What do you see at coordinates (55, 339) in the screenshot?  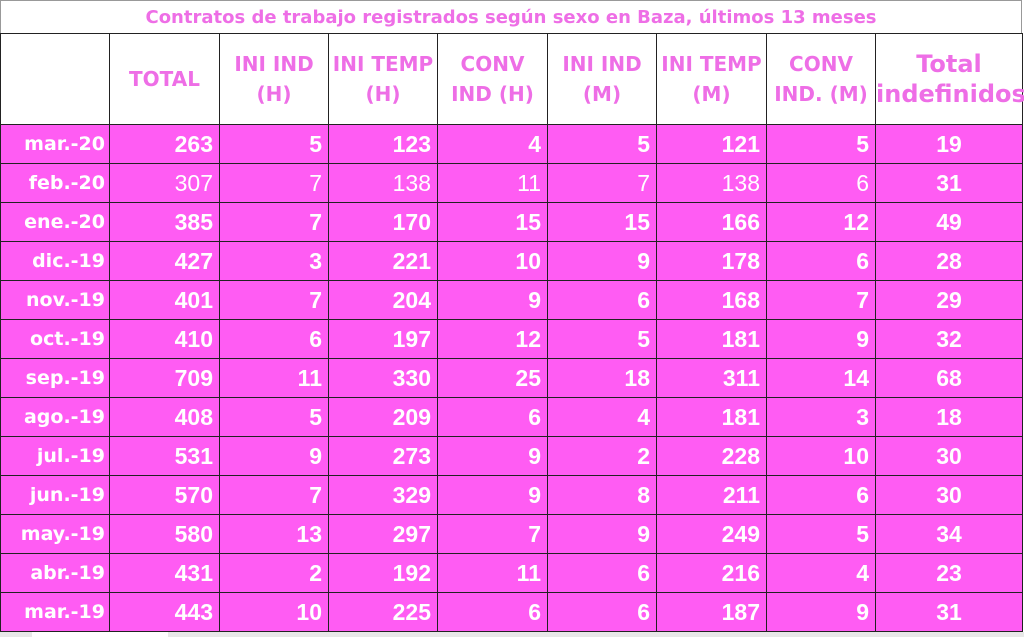 I see `month-cell: oct.-19` at bounding box center [55, 339].